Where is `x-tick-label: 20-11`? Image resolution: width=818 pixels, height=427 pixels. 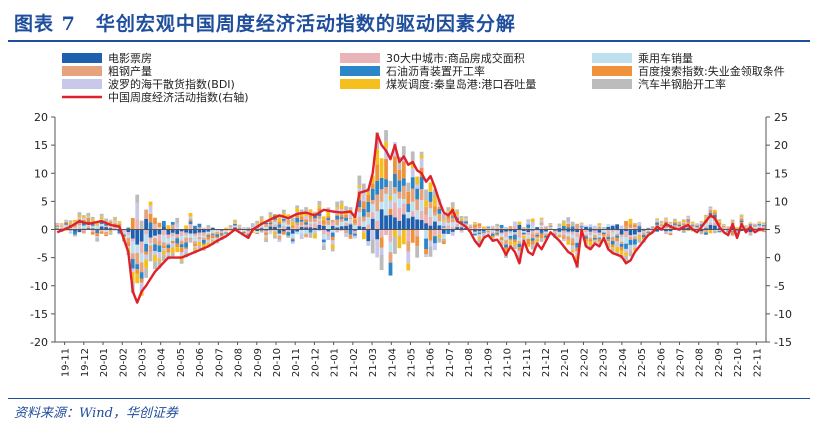
x-tick-label: 20-11 is located at coordinates (296, 362).